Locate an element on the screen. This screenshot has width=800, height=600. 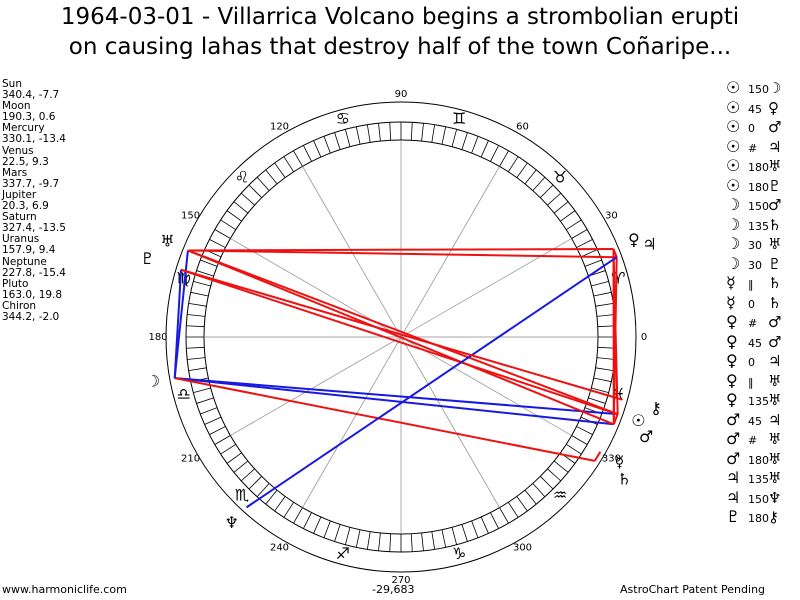
aspect-row: ♀ 135♅ is located at coordinates (753, 400).